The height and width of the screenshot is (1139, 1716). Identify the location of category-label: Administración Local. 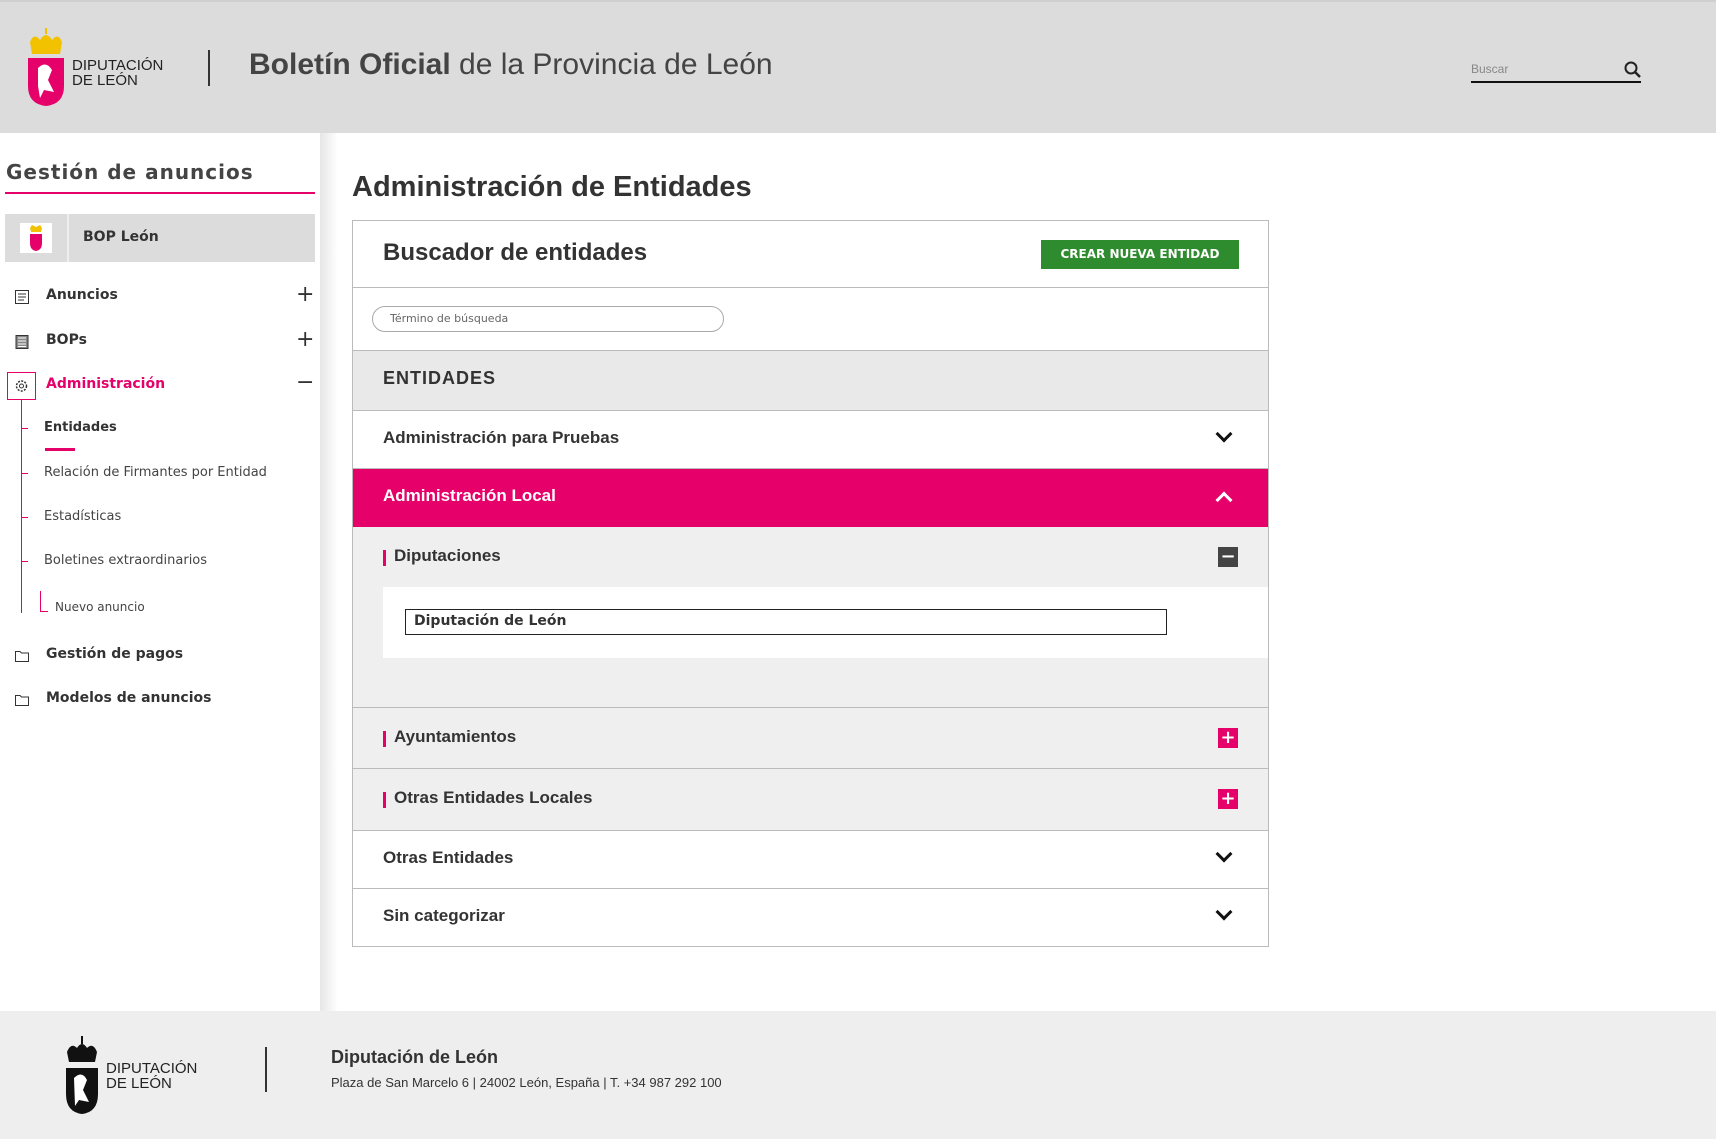
(469, 495).